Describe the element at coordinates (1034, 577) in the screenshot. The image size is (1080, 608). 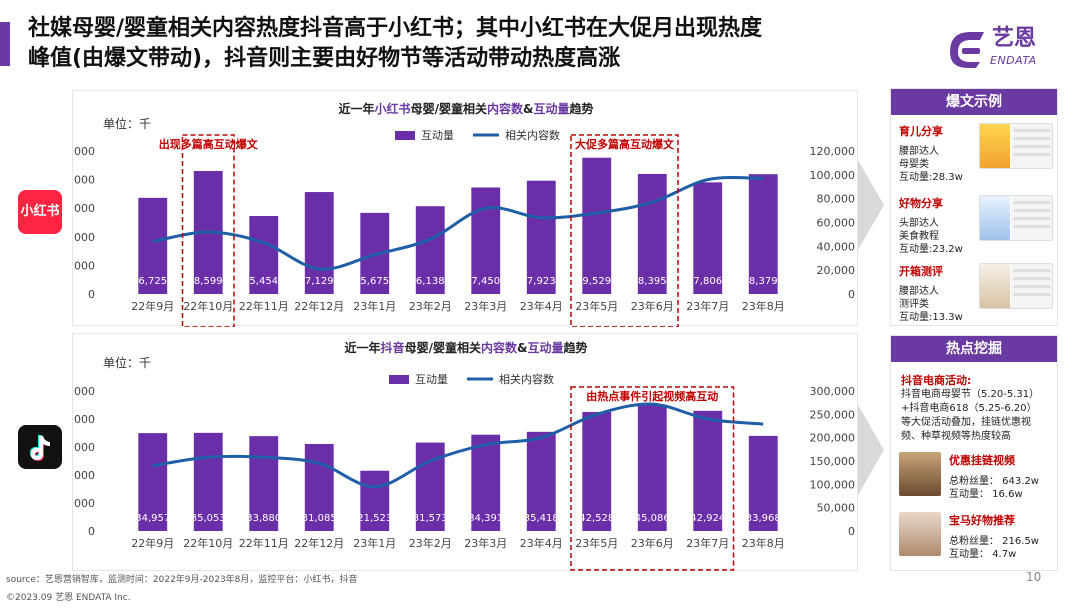
I see `page-number: 10` at that location.